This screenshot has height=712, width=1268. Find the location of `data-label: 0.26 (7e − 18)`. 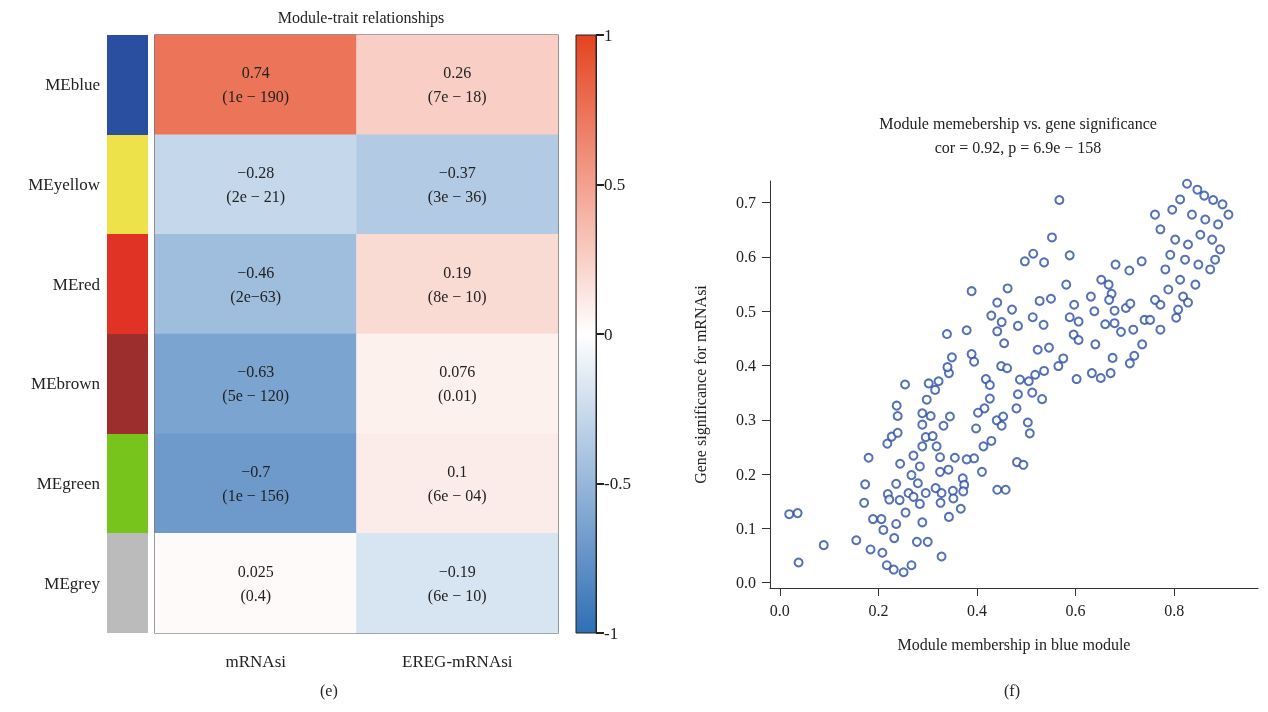

data-label: 0.26 (7e − 18) is located at coordinates (457, 85).